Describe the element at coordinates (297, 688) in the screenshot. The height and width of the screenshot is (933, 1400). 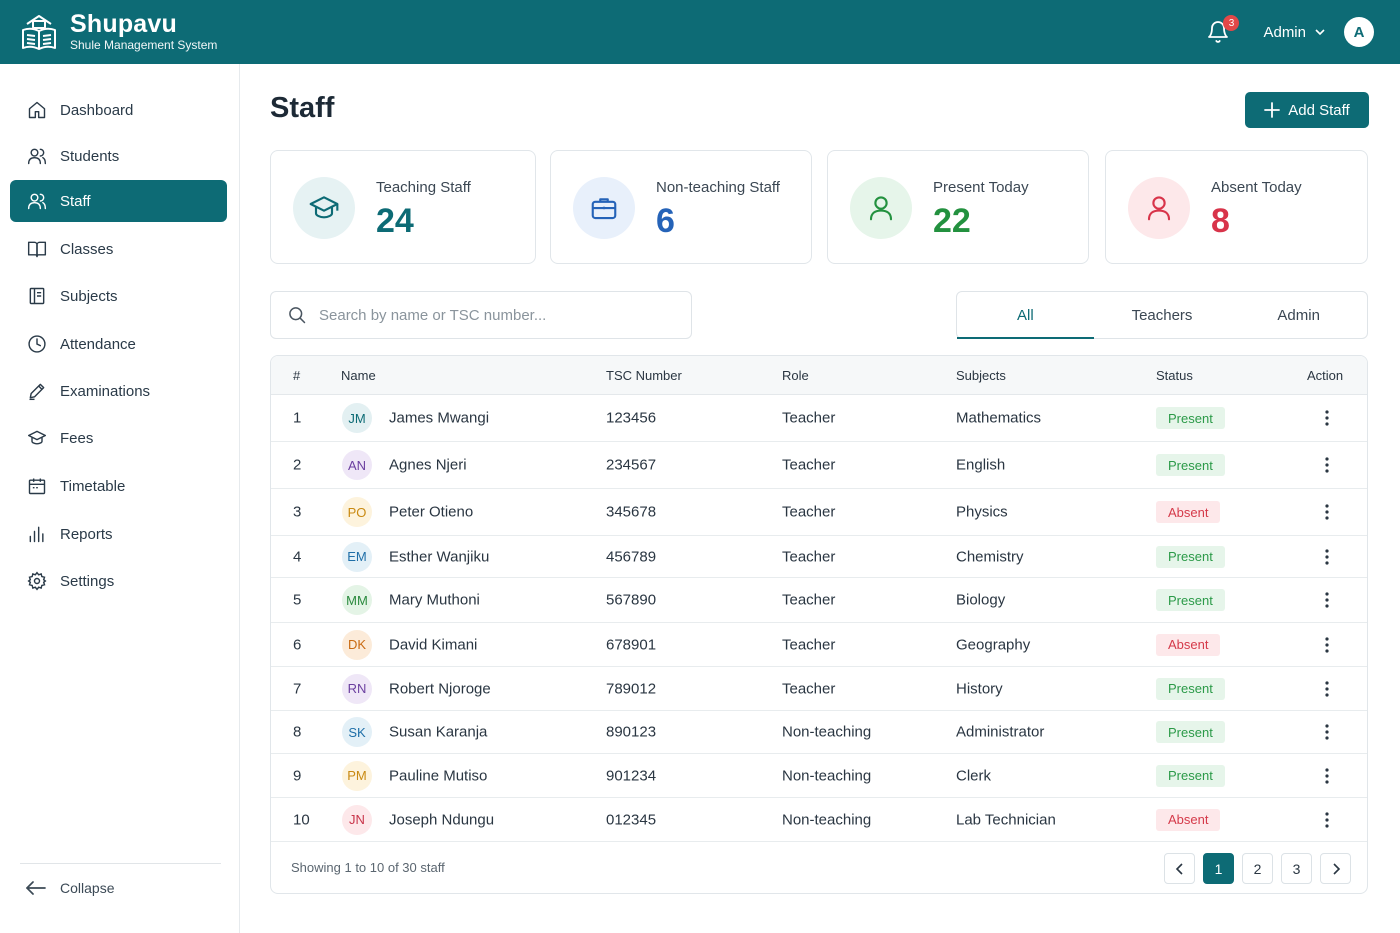
I see `row-number: 7` at that location.